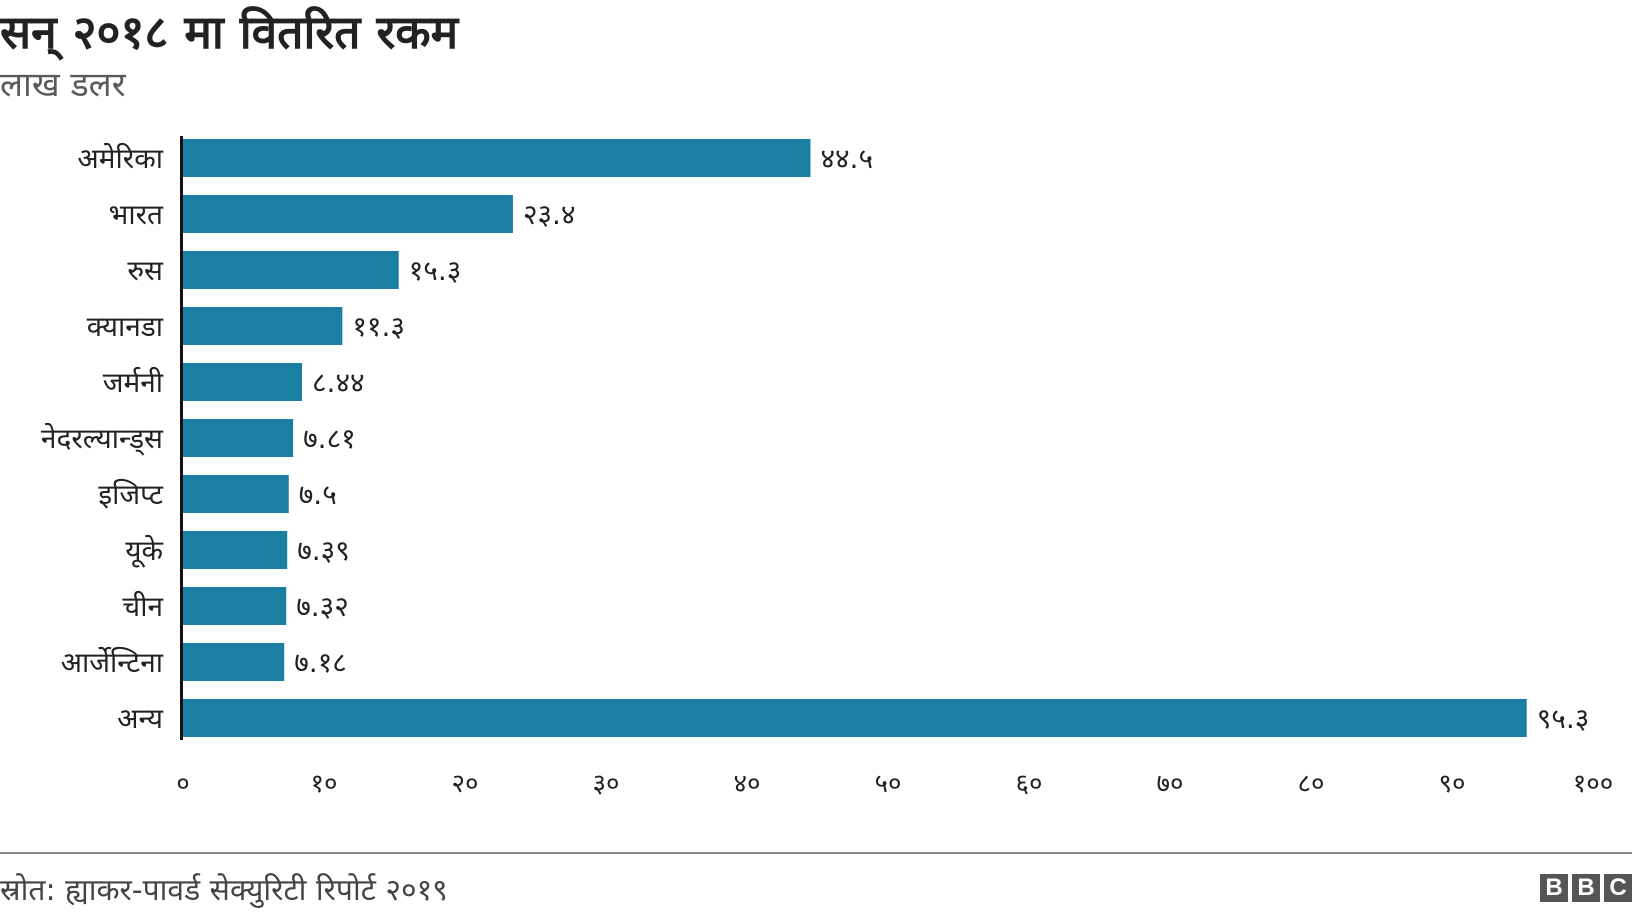 Image resolution: width=1632 pixels, height=920 pixels. What do you see at coordinates (887, 784) in the screenshot?
I see `x-tick-label: ५०` at bounding box center [887, 784].